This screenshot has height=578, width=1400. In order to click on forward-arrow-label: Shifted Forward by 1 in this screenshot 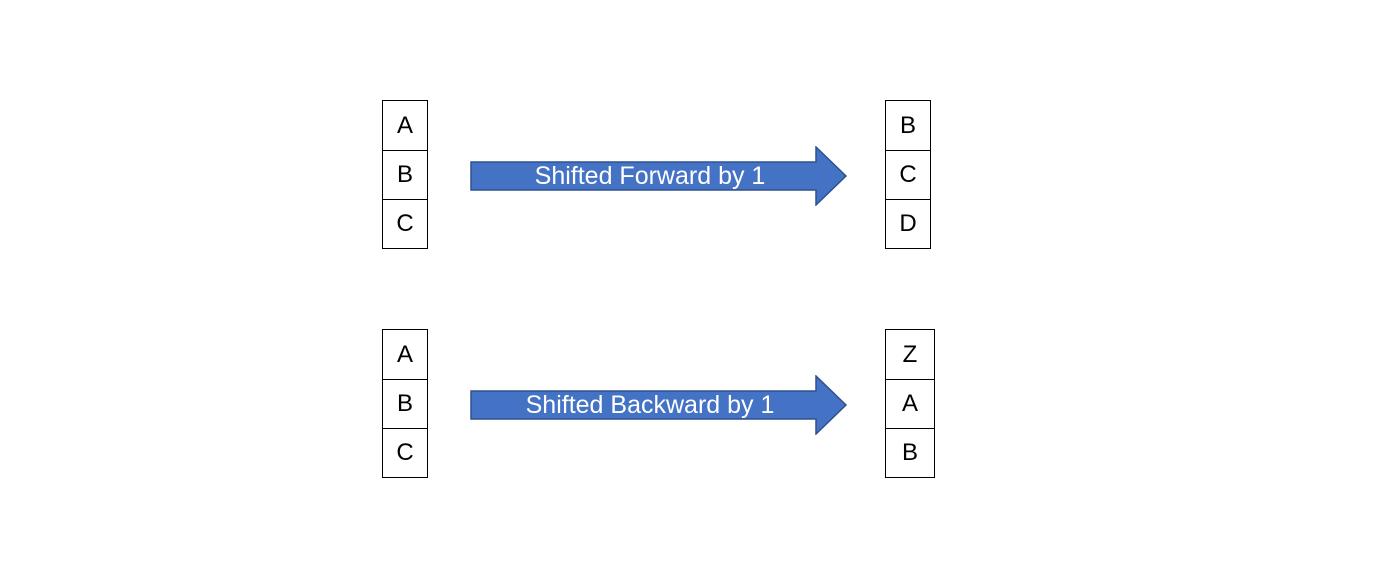, I will do `click(650, 175)`.